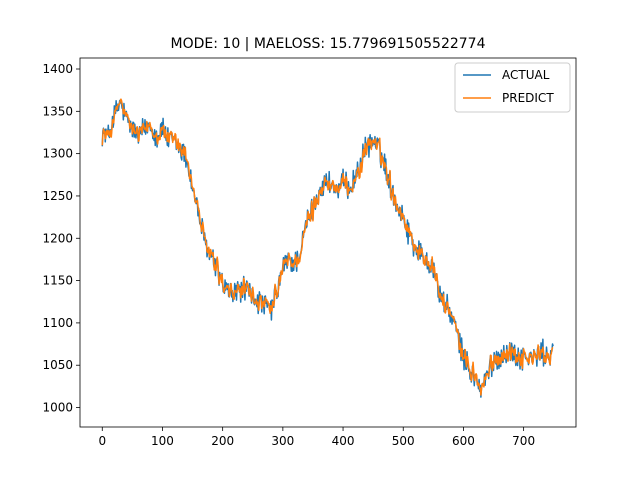  Describe the element at coordinates (57, 154) in the screenshot. I see `y-tick-label: 1300` at that location.